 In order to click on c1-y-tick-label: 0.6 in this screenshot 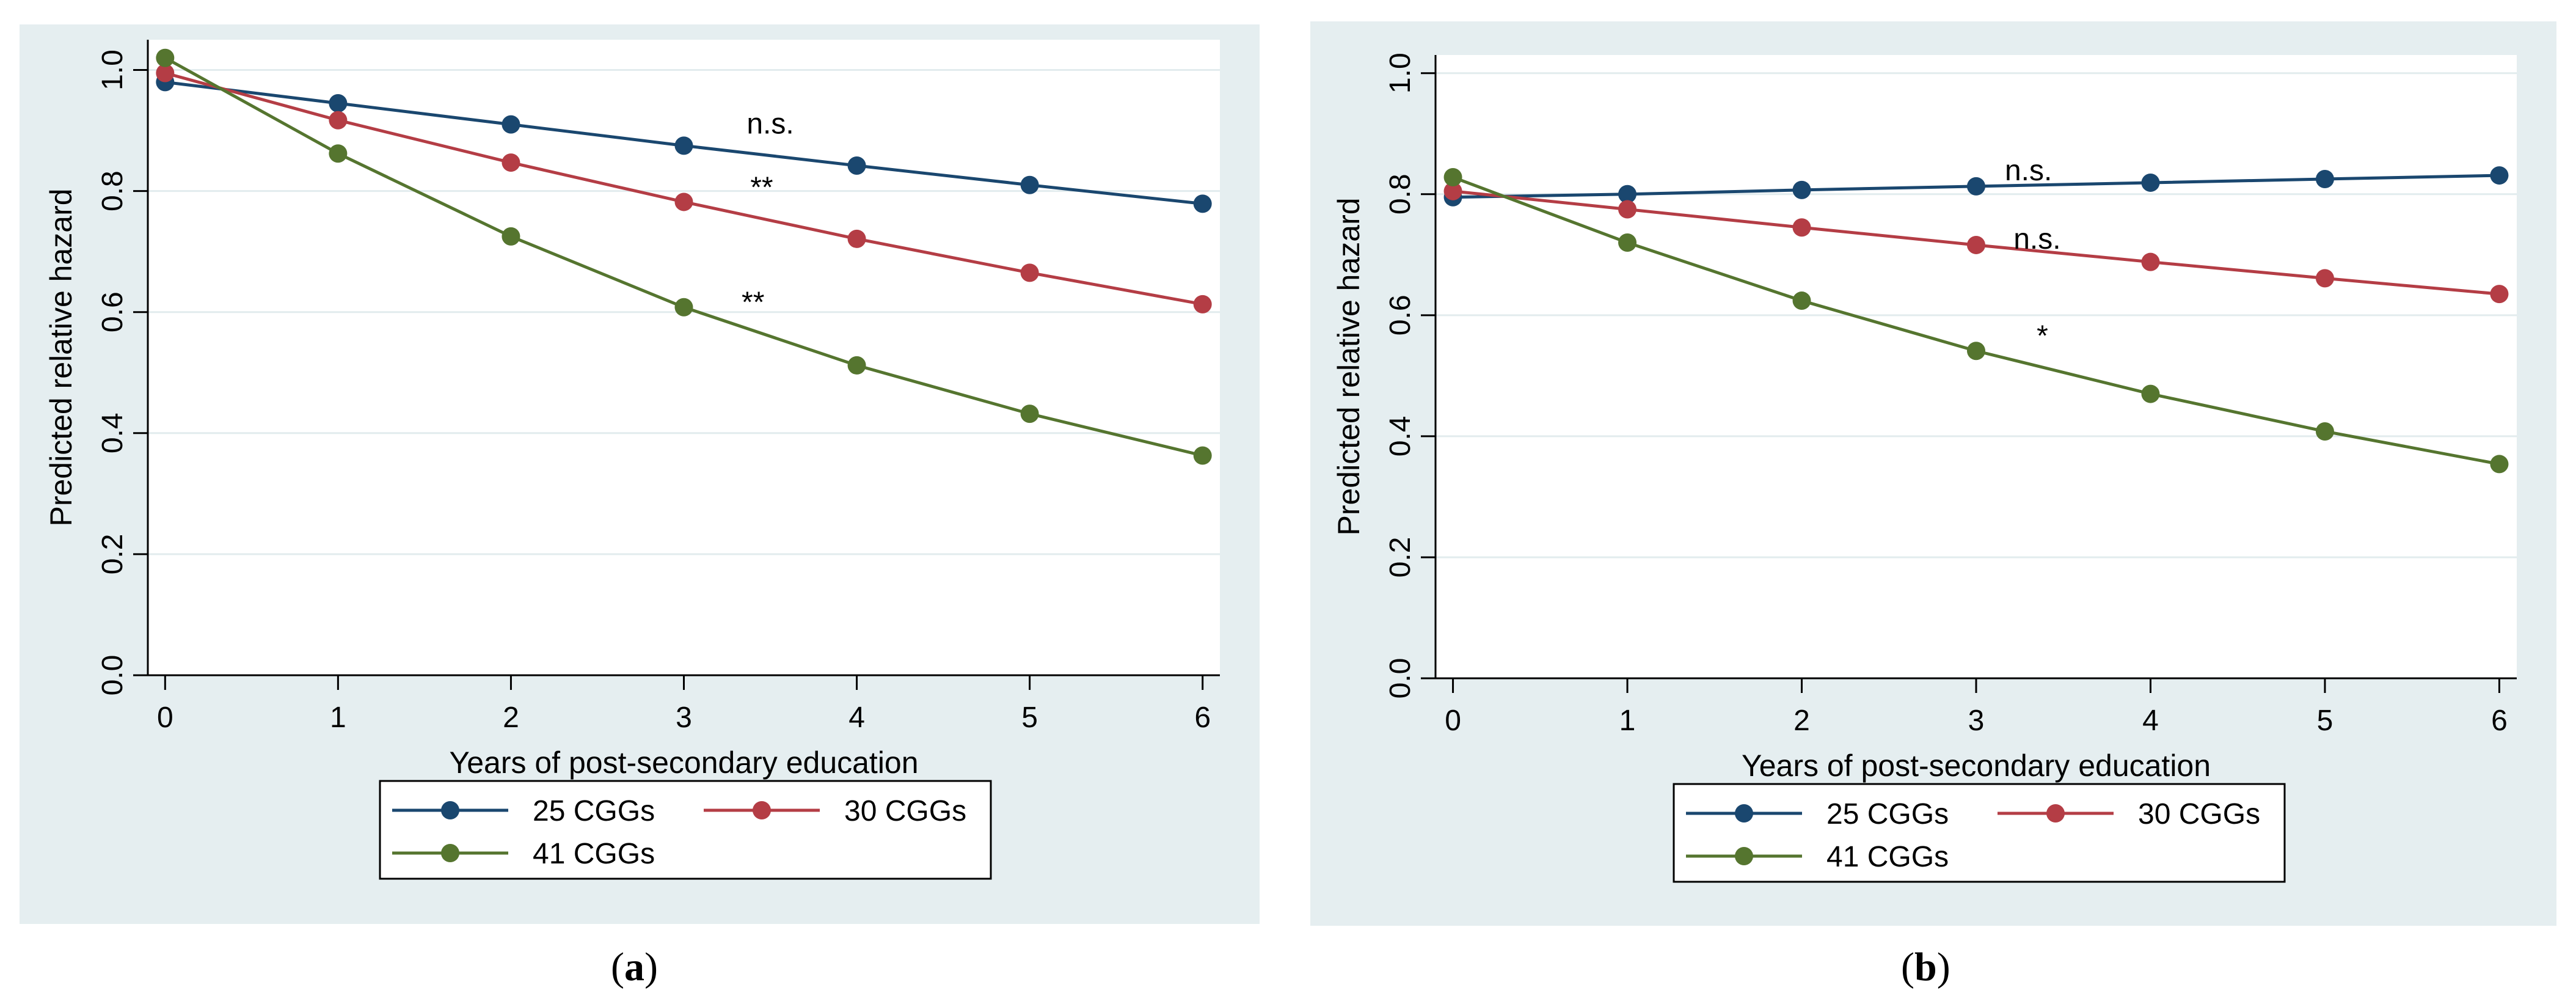, I will do `click(1400, 315)`.